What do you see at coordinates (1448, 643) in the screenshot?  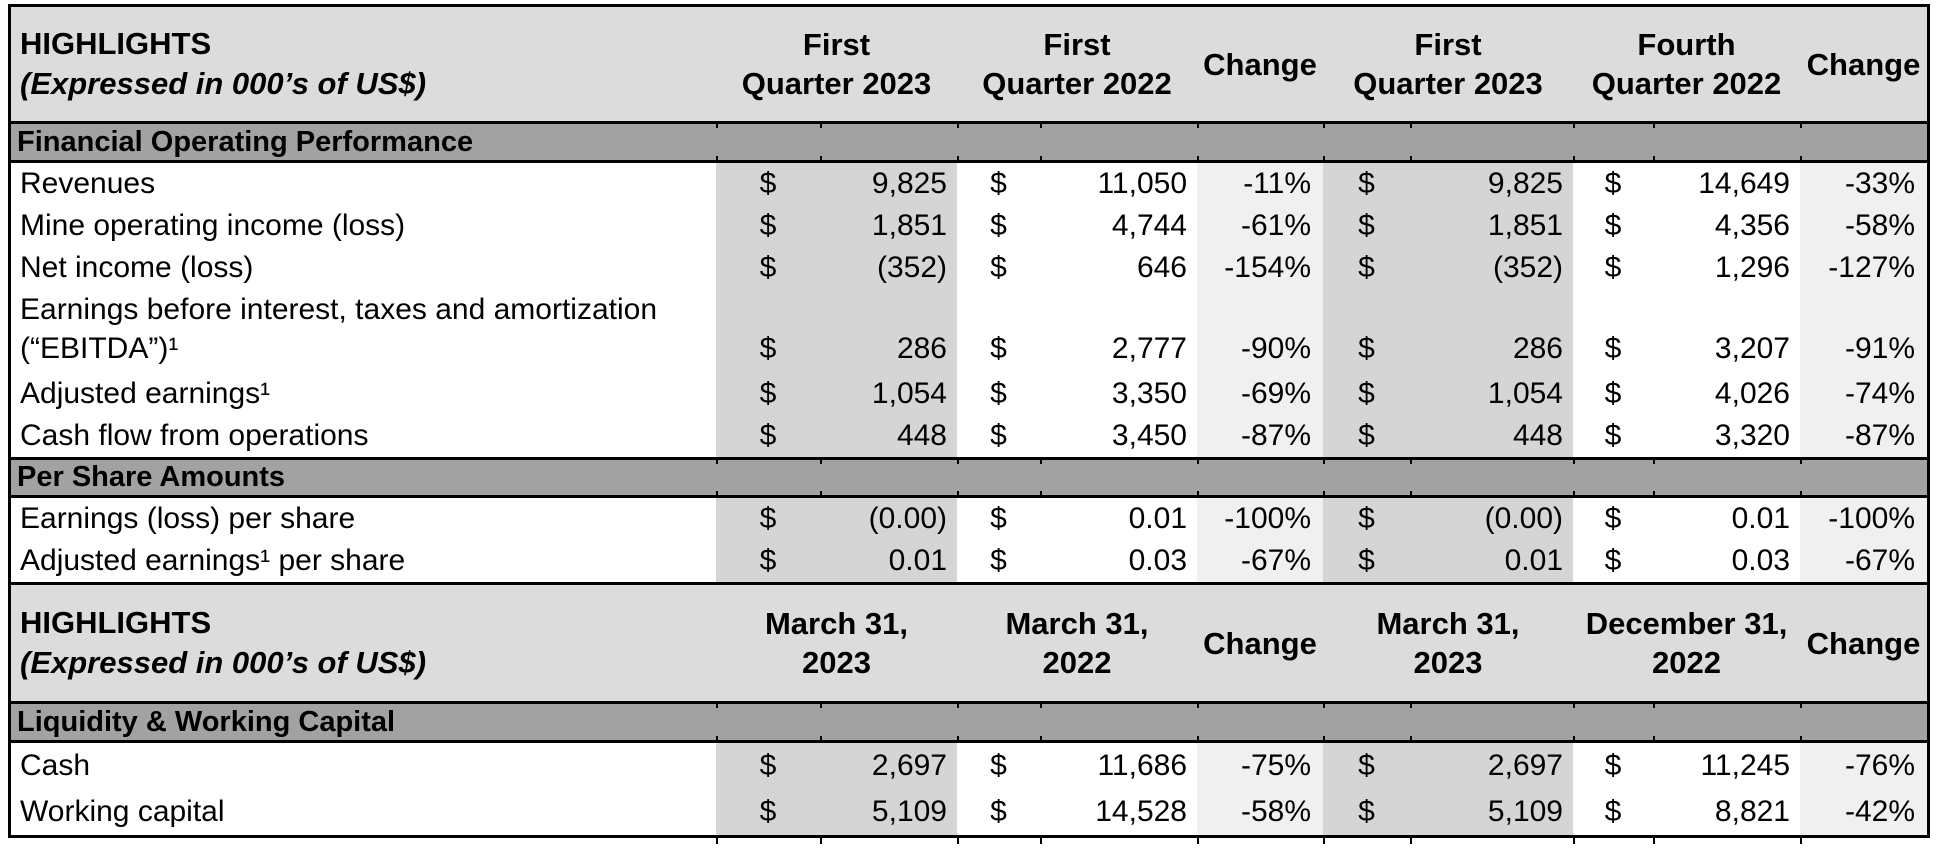 I see `column-header-march-31-2023-b: March 31, 2023` at bounding box center [1448, 643].